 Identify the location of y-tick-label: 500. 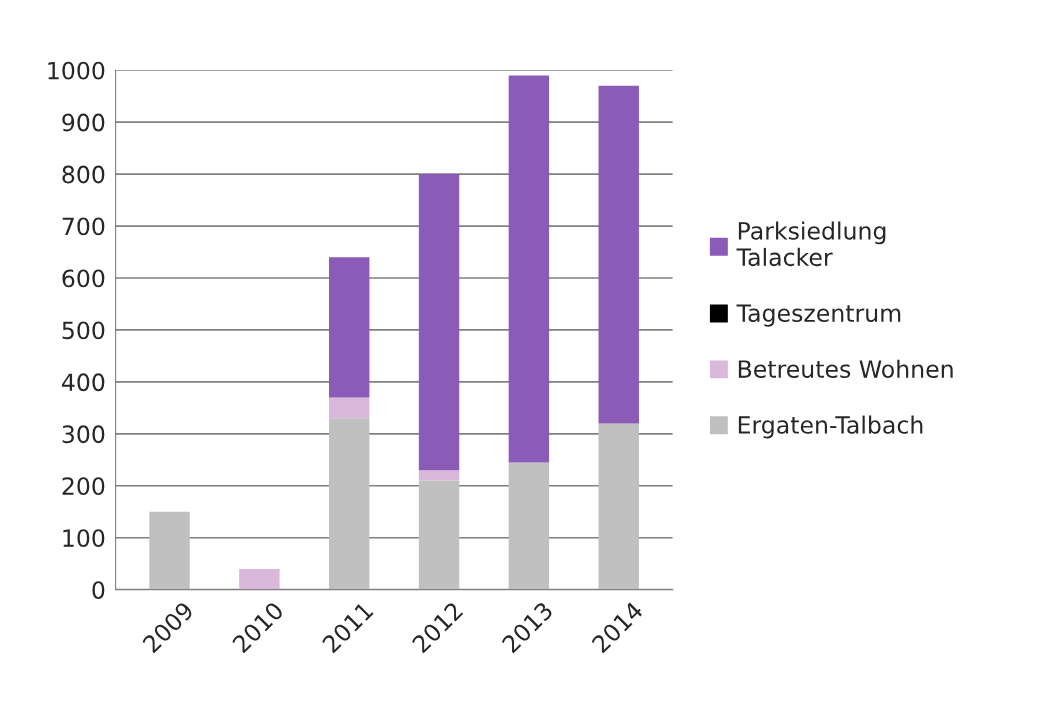
(83, 330).